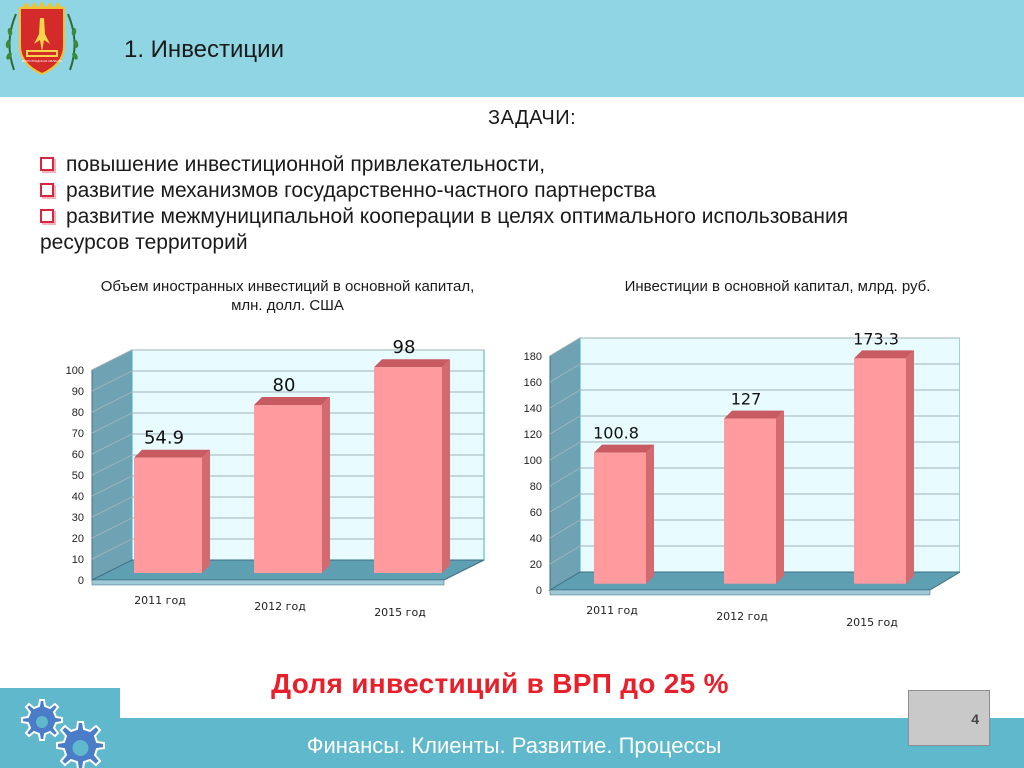 The height and width of the screenshot is (768, 1024). What do you see at coordinates (164, 438) in the screenshot?
I see `data-label: 54.9` at bounding box center [164, 438].